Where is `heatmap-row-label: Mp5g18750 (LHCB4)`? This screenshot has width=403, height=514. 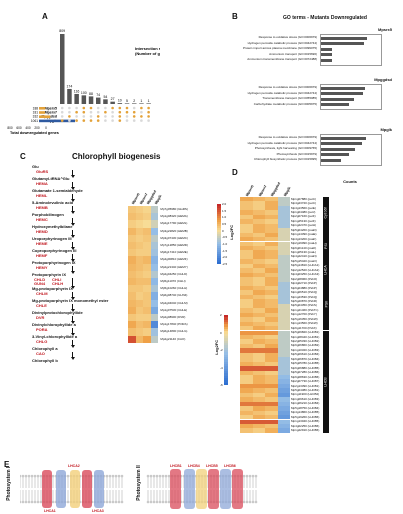 heatmap-row-label: Mp5g18750 (LHCB4) is located at coordinates (305, 407).